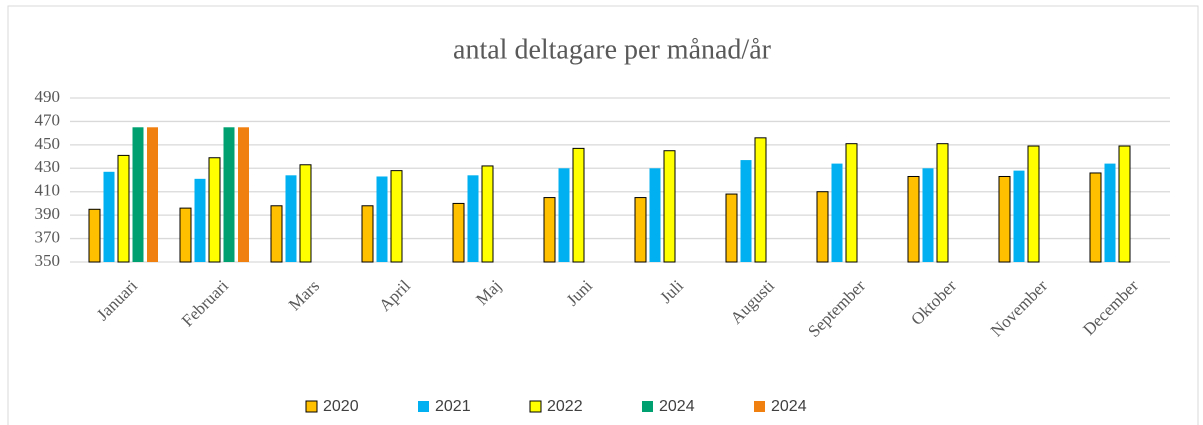  I want to click on y-tick-label: 430, so click(48, 166).